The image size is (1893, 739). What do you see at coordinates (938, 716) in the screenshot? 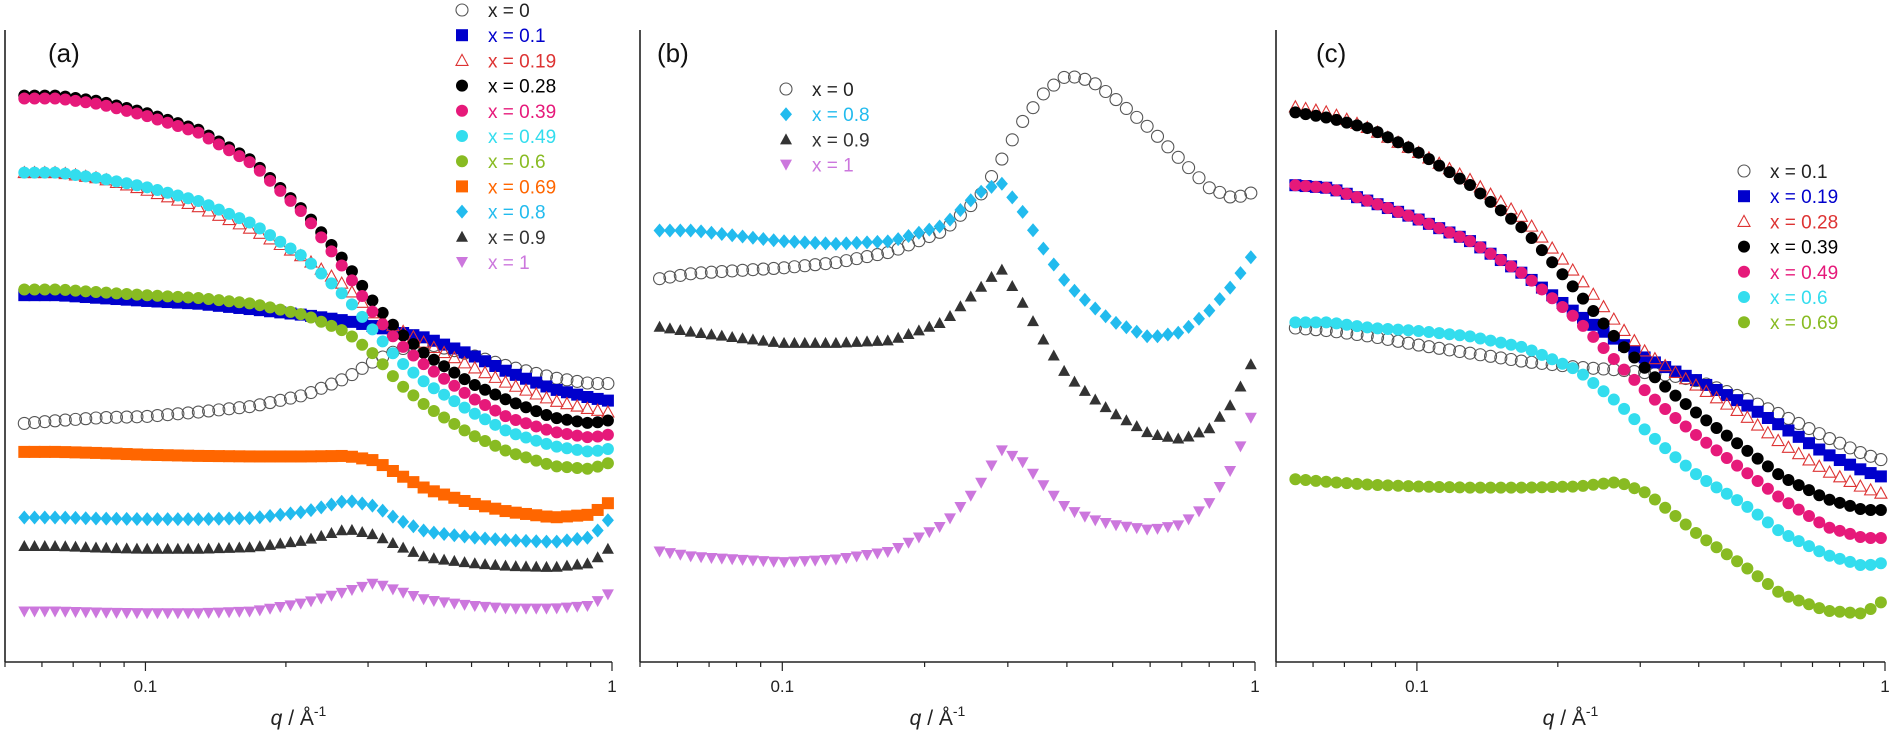
I see `x-axis-title: q / Å-1` at bounding box center [938, 716].